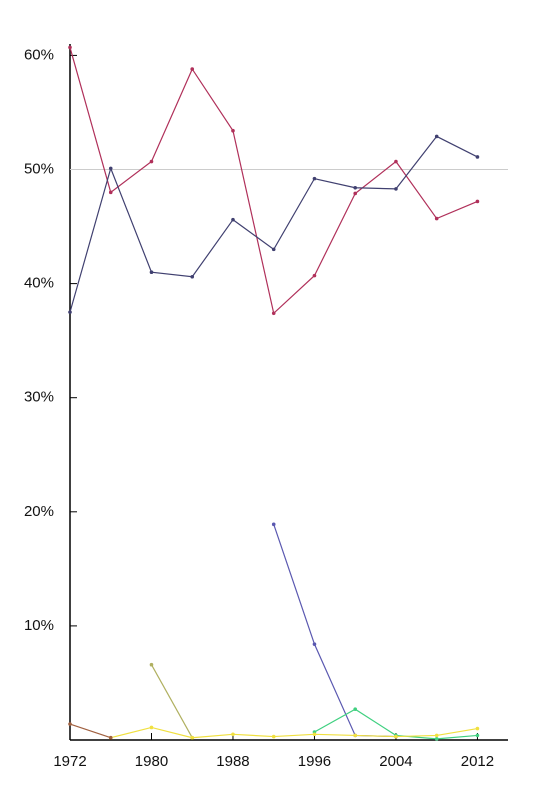 The height and width of the screenshot is (800, 533). What do you see at coordinates (39, 168) in the screenshot?
I see `y-tick-label: 50%` at bounding box center [39, 168].